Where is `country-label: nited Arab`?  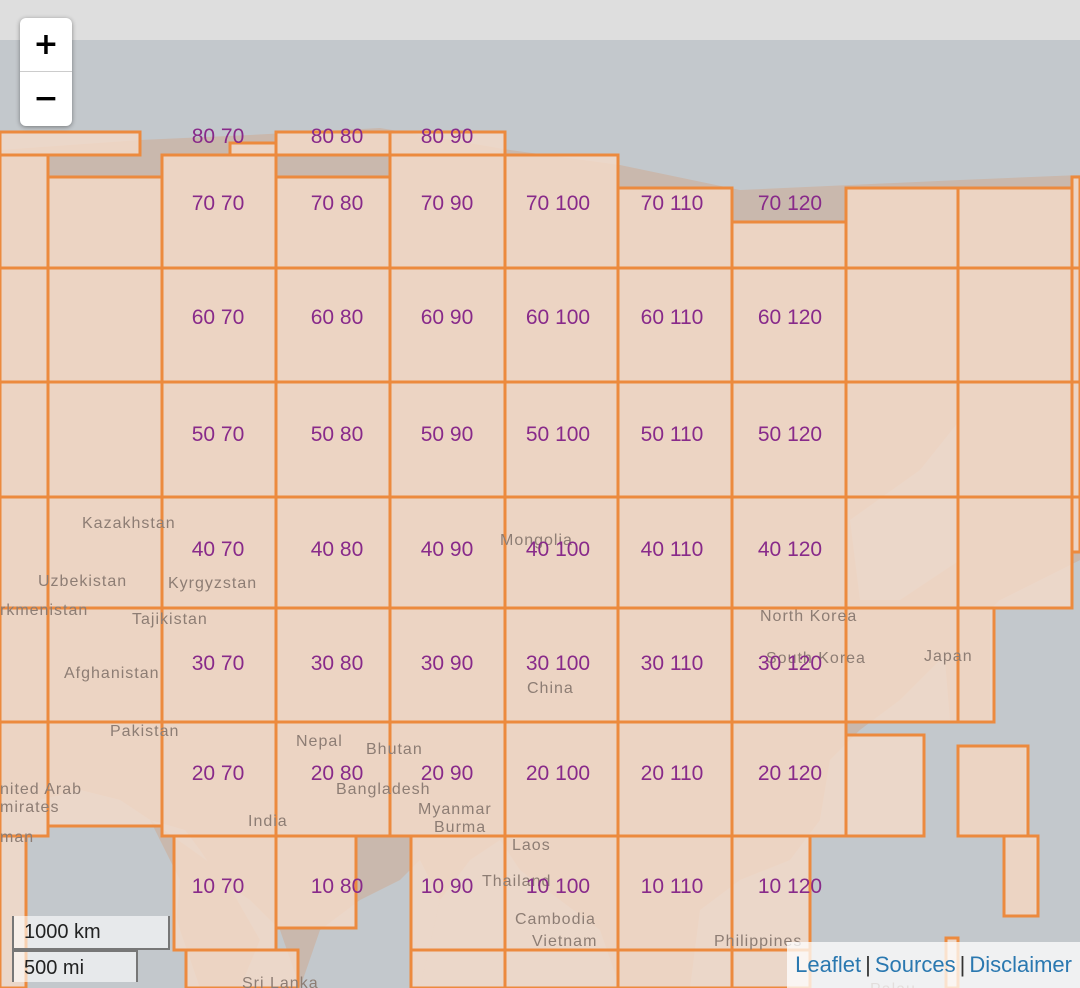
country-label: nited Arab is located at coordinates (41, 789).